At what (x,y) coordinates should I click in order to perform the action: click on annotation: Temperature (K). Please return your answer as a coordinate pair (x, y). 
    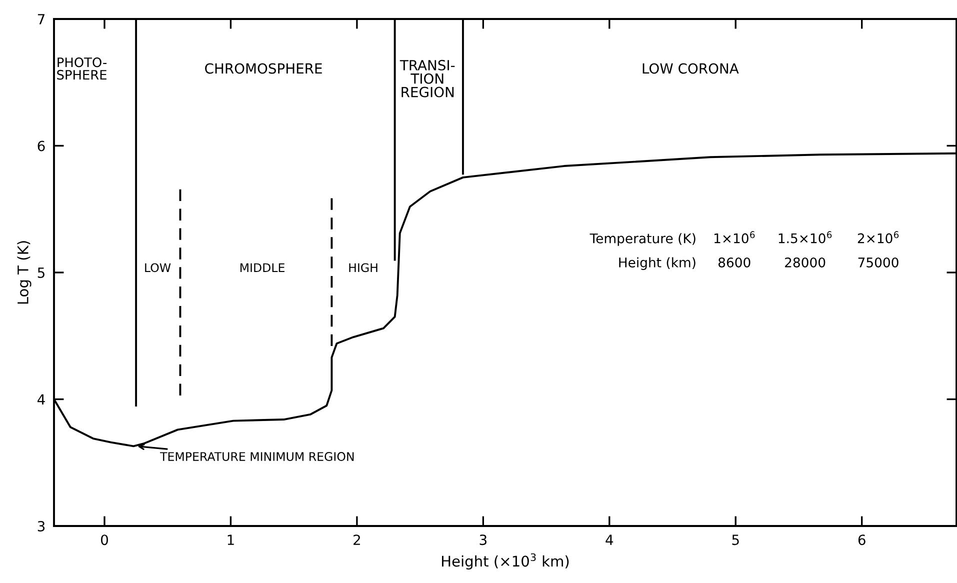
    Looking at the image, I should click on (643, 239).